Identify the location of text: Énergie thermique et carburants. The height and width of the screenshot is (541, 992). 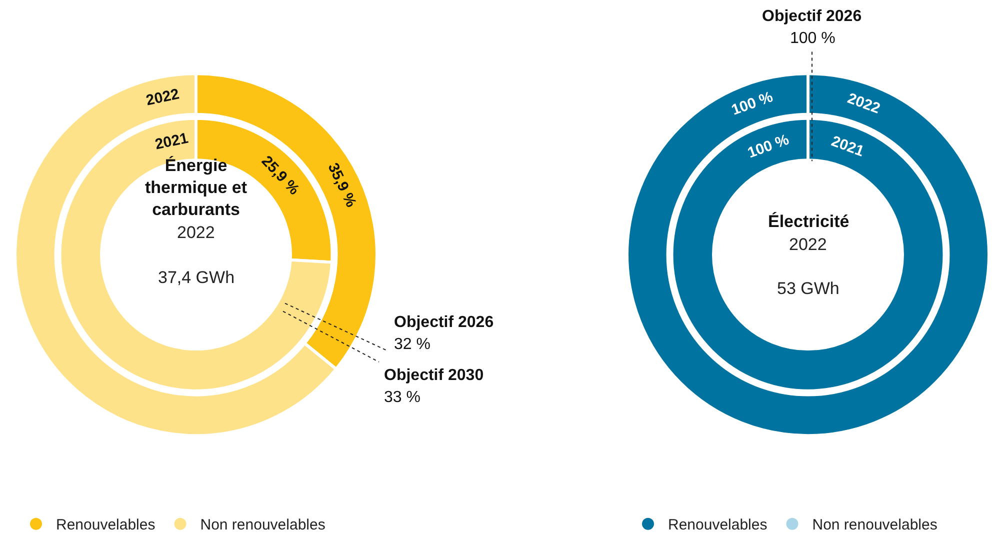
(196, 187).